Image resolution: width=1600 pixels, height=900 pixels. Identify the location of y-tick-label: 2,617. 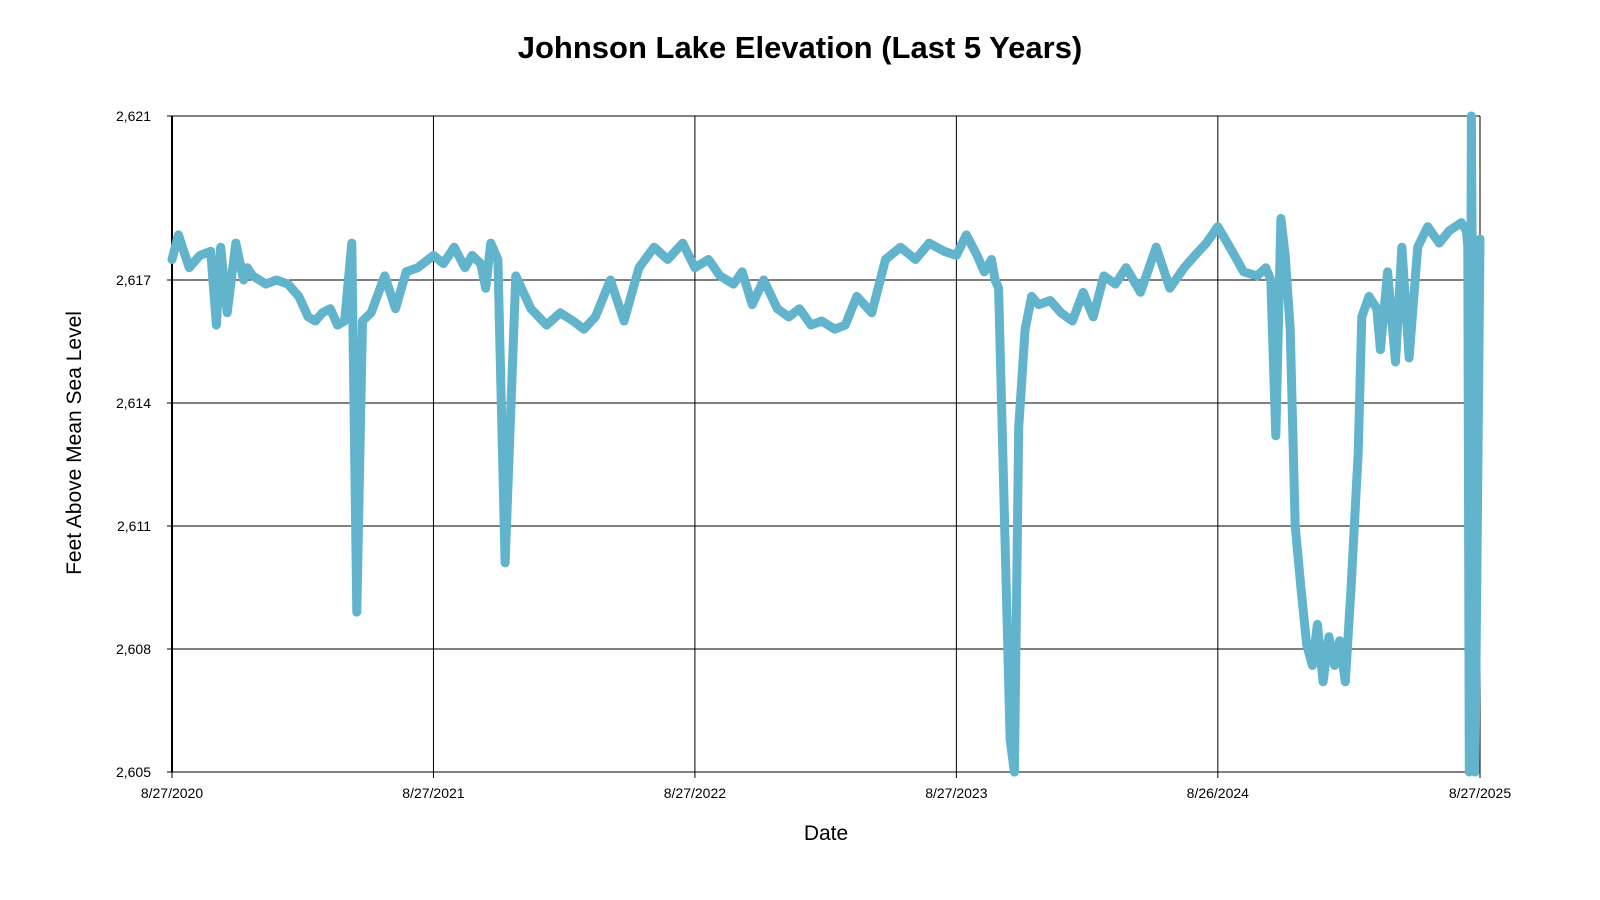
(133, 280).